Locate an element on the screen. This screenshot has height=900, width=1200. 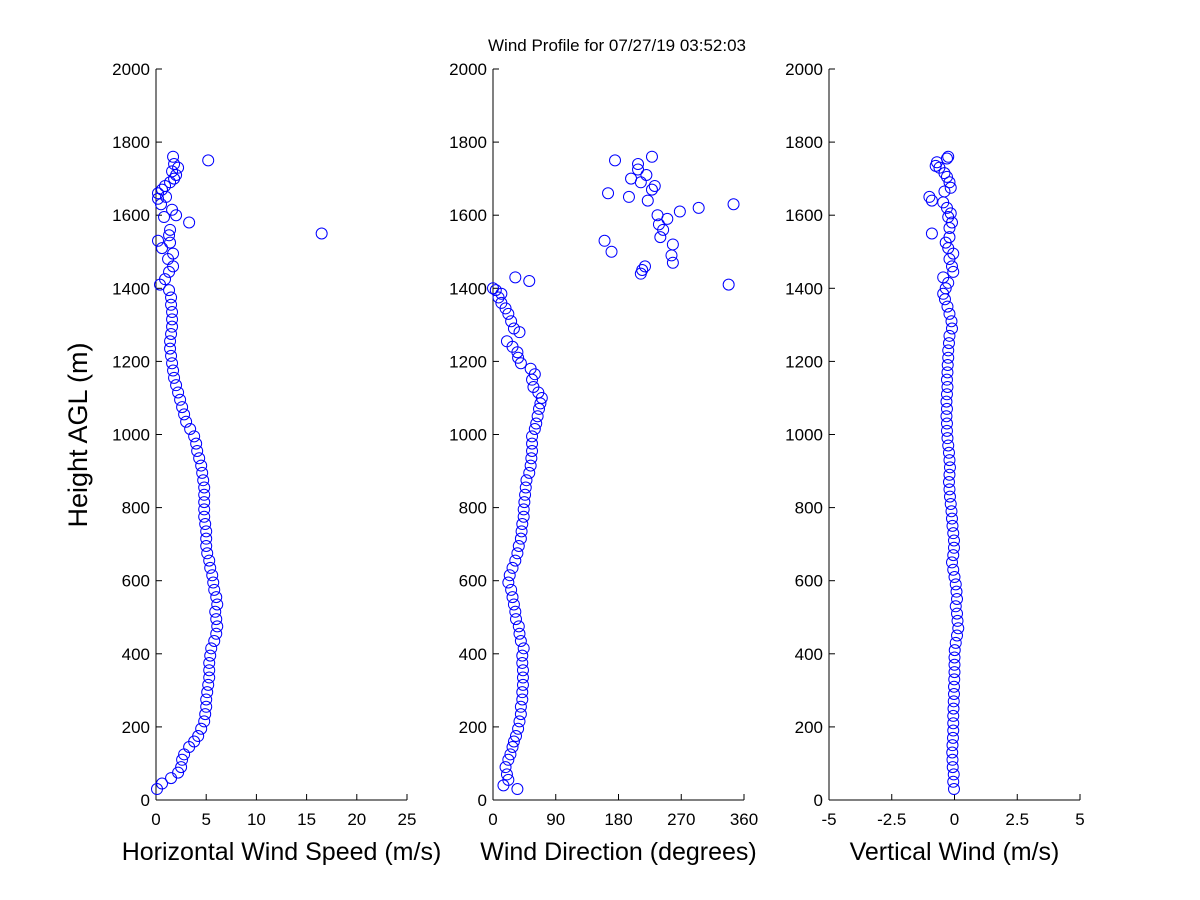
speed-ytick-label: 1400 is located at coordinates (131, 288).